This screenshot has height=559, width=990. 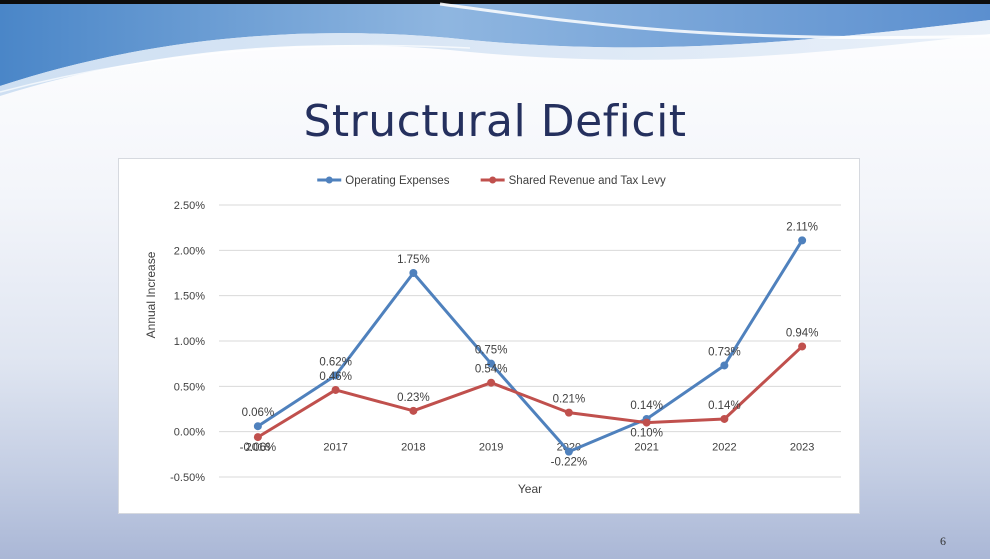 What do you see at coordinates (413, 398) in the screenshot?
I see `data-label-2: 0.23%` at bounding box center [413, 398].